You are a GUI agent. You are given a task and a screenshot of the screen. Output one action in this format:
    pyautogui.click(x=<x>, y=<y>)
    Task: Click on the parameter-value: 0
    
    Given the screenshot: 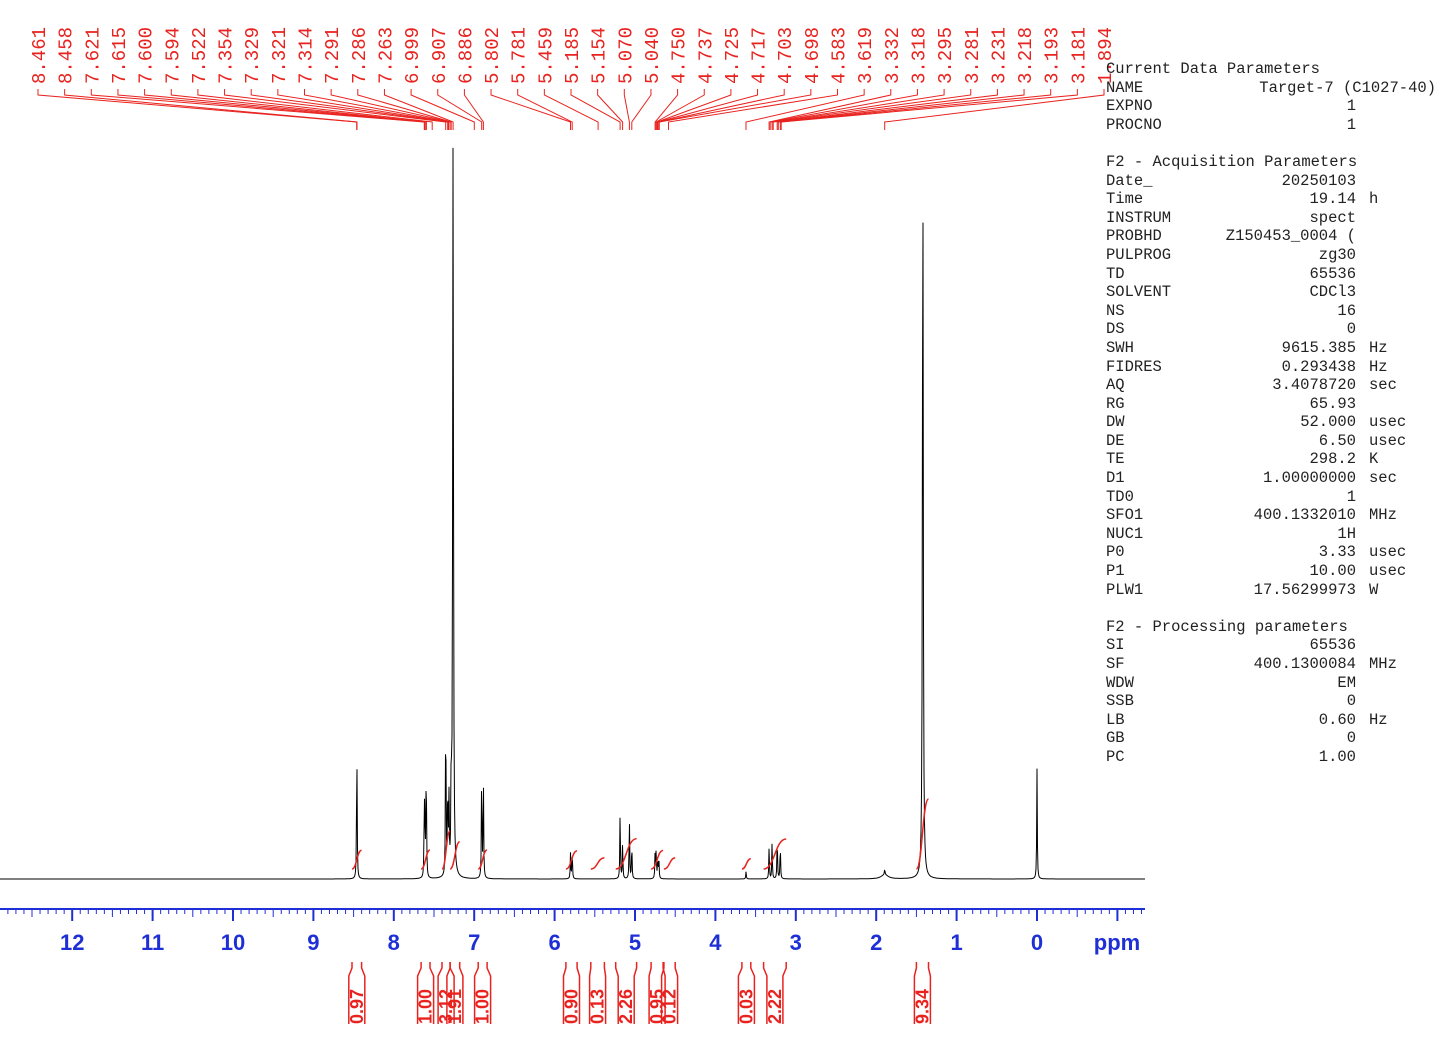 What is the action you would take?
    pyautogui.click(x=1351, y=329)
    